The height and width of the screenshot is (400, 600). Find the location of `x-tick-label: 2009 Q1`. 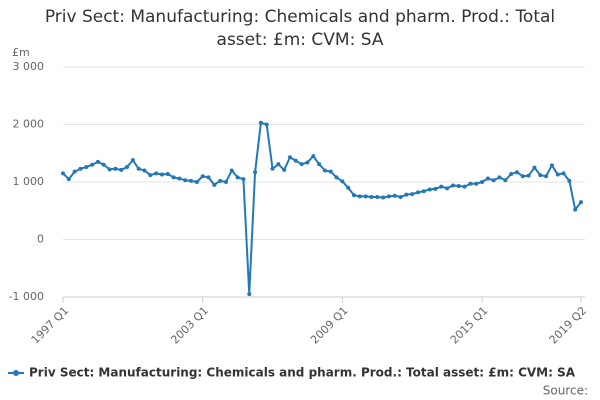

x-tick-label: 2009 Q1 is located at coordinates (329, 325).